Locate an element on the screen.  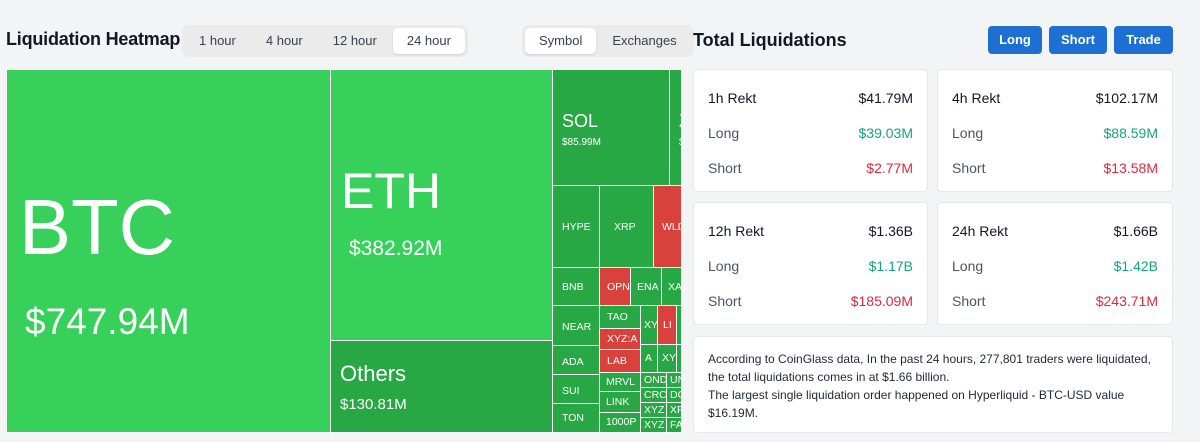
tile-symbol: XRP is located at coordinates (625, 227).